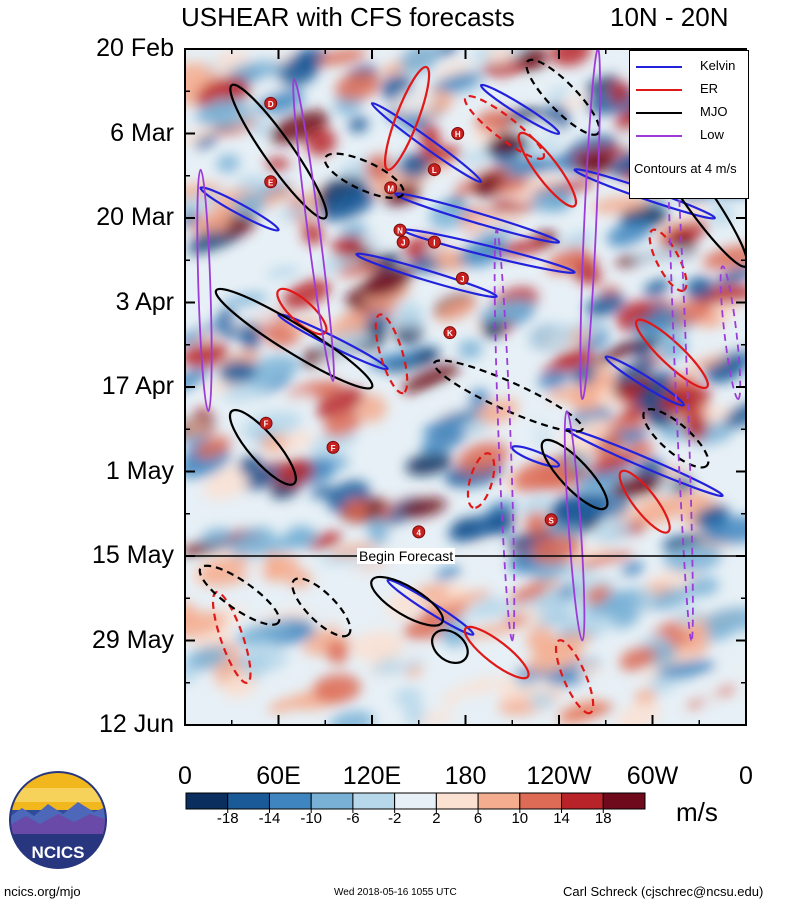  I want to click on storm-marker: 4, so click(419, 532).